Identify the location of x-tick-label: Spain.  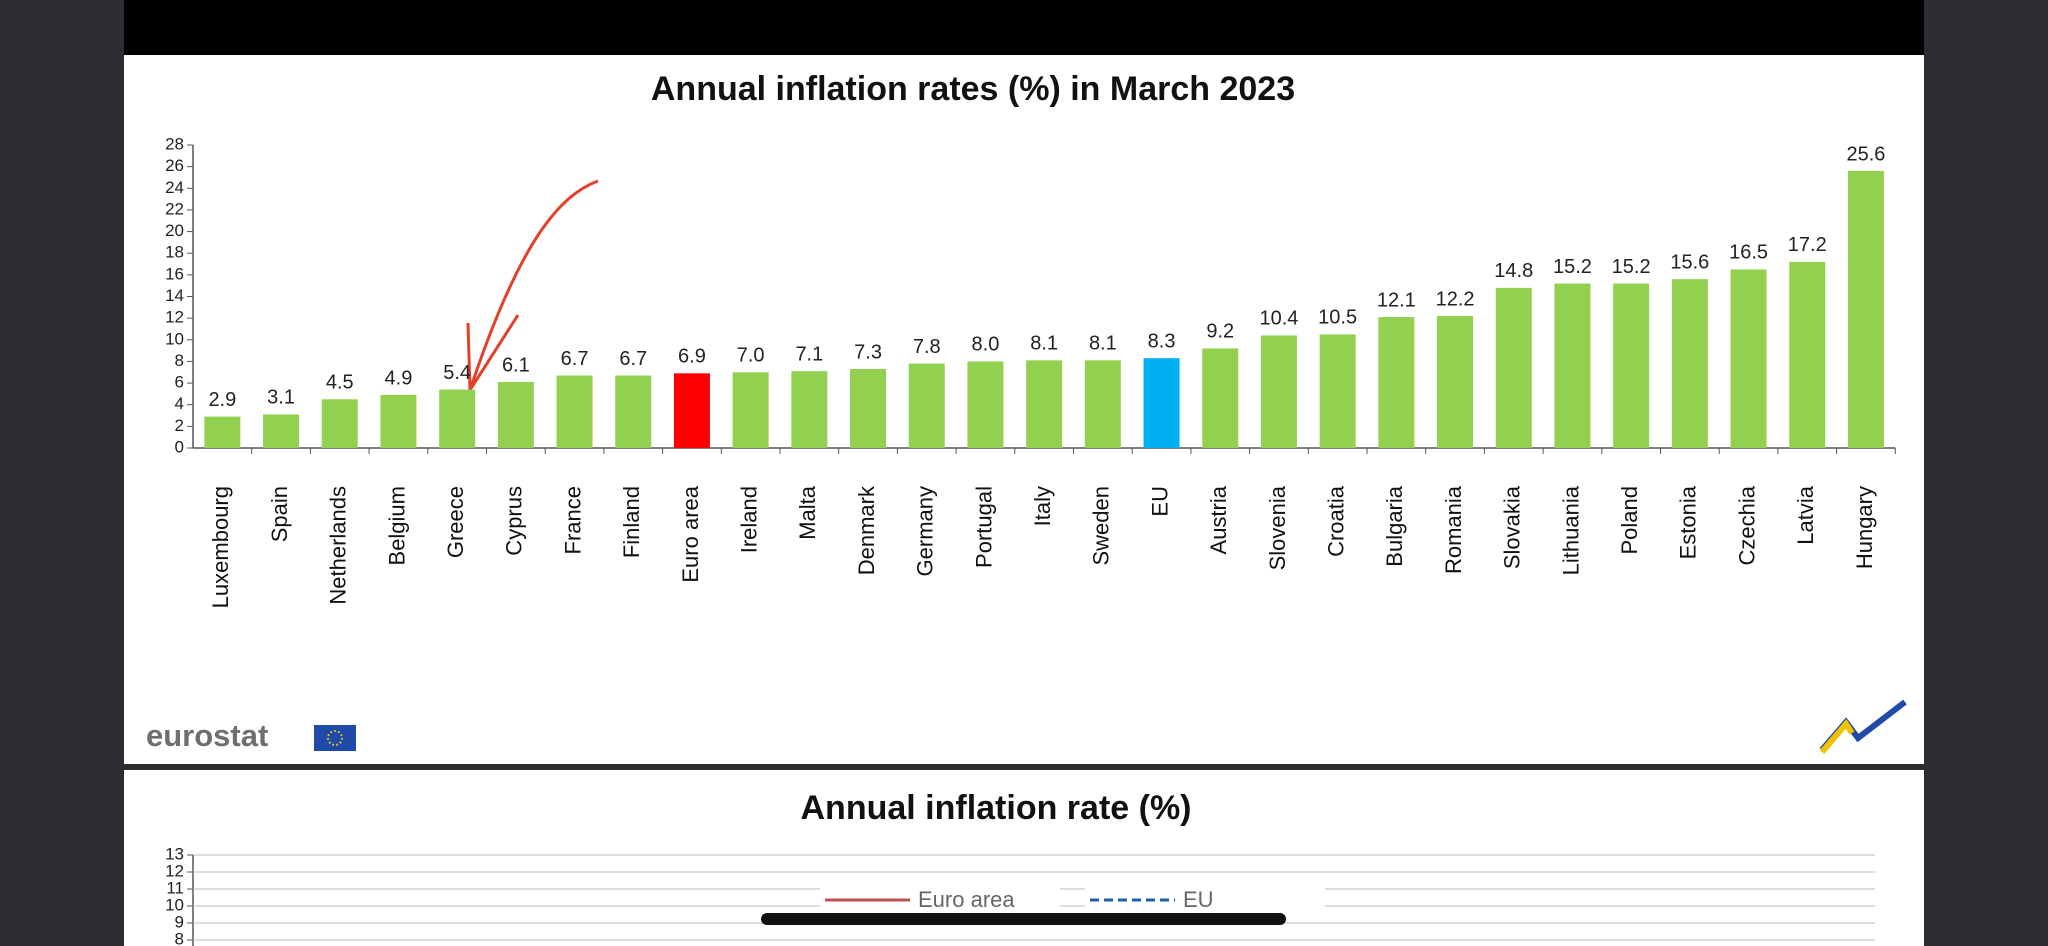
(279, 514).